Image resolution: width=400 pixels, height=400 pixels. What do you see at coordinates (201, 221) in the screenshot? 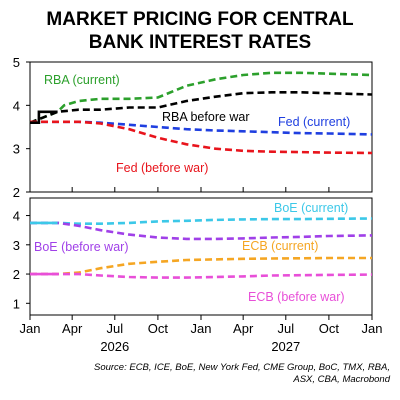
I see `series-boe-current` at bounding box center [201, 221].